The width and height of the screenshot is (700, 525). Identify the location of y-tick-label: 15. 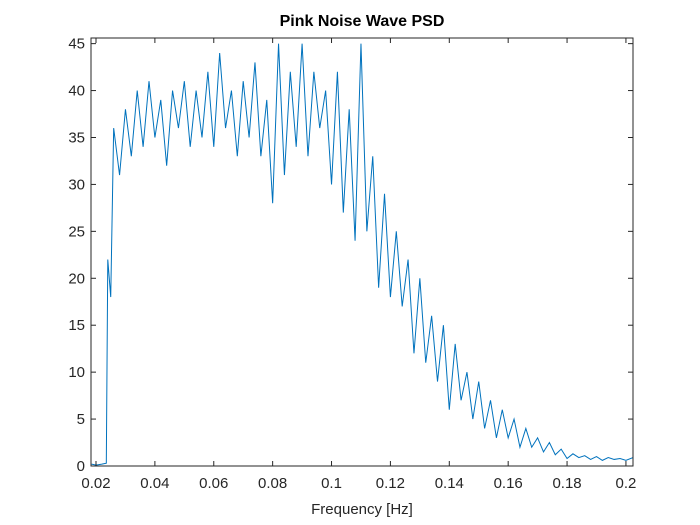
(76, 325).